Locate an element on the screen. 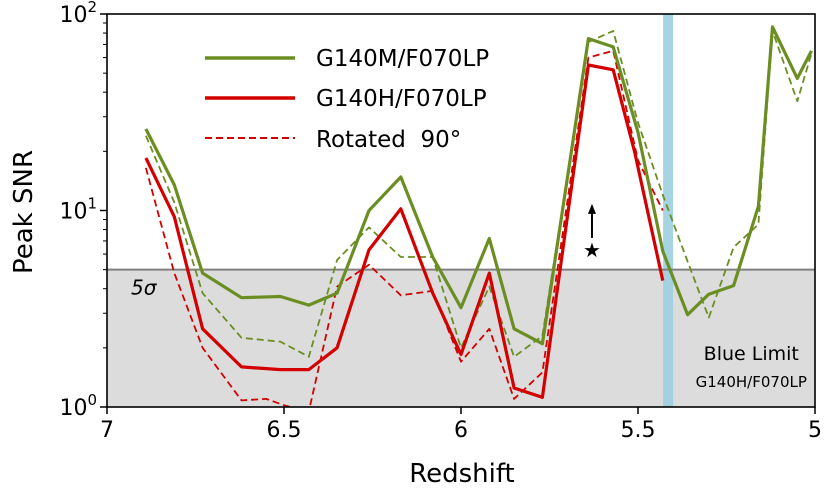  x-tick-label-3: 5.5 is located at coordinates (638, 430).